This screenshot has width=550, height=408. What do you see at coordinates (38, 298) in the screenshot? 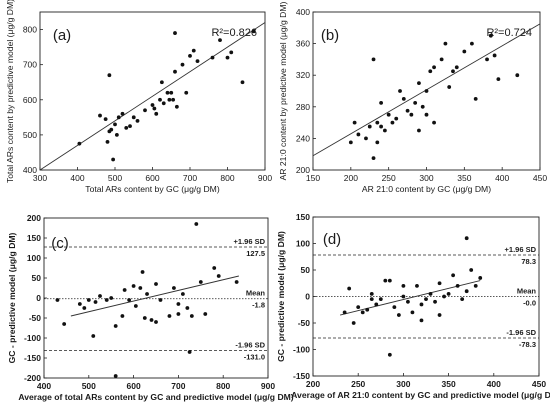
I see `y-tick-label: 0` at bounding box center [38, 298].